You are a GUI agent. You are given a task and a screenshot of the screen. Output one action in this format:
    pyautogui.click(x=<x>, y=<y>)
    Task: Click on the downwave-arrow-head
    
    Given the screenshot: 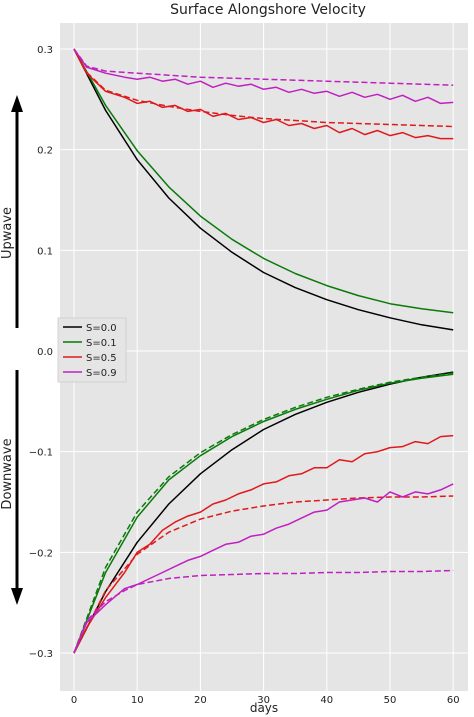 What is the action you would take?
    pyautogui.click(x=17, y=596)
    